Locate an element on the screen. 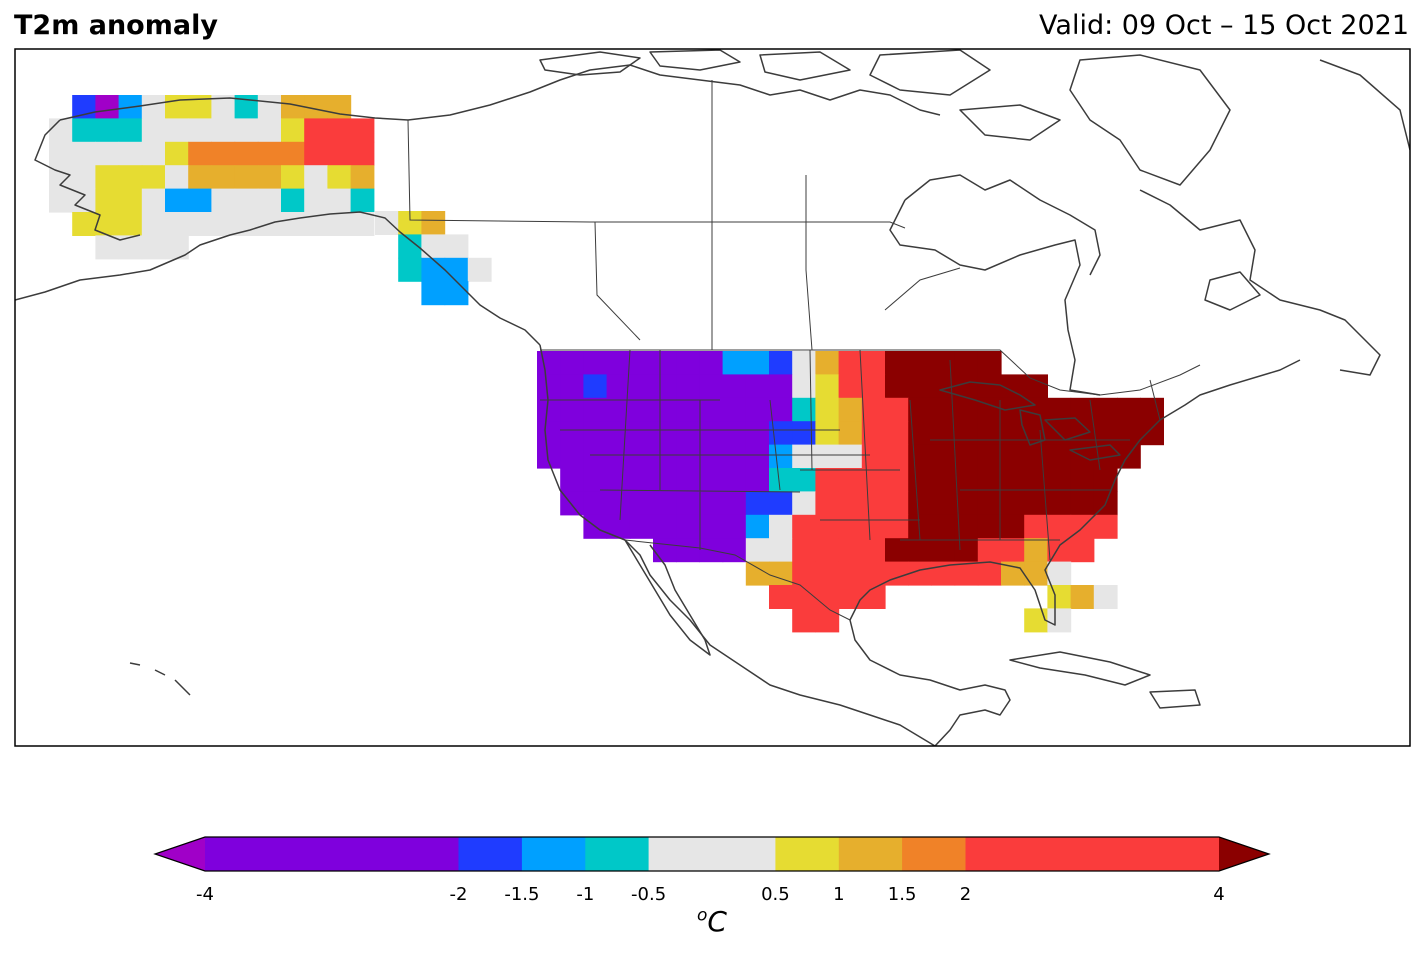  colorbar-tick-label: -0.5 is located at coordinates (649, 894).